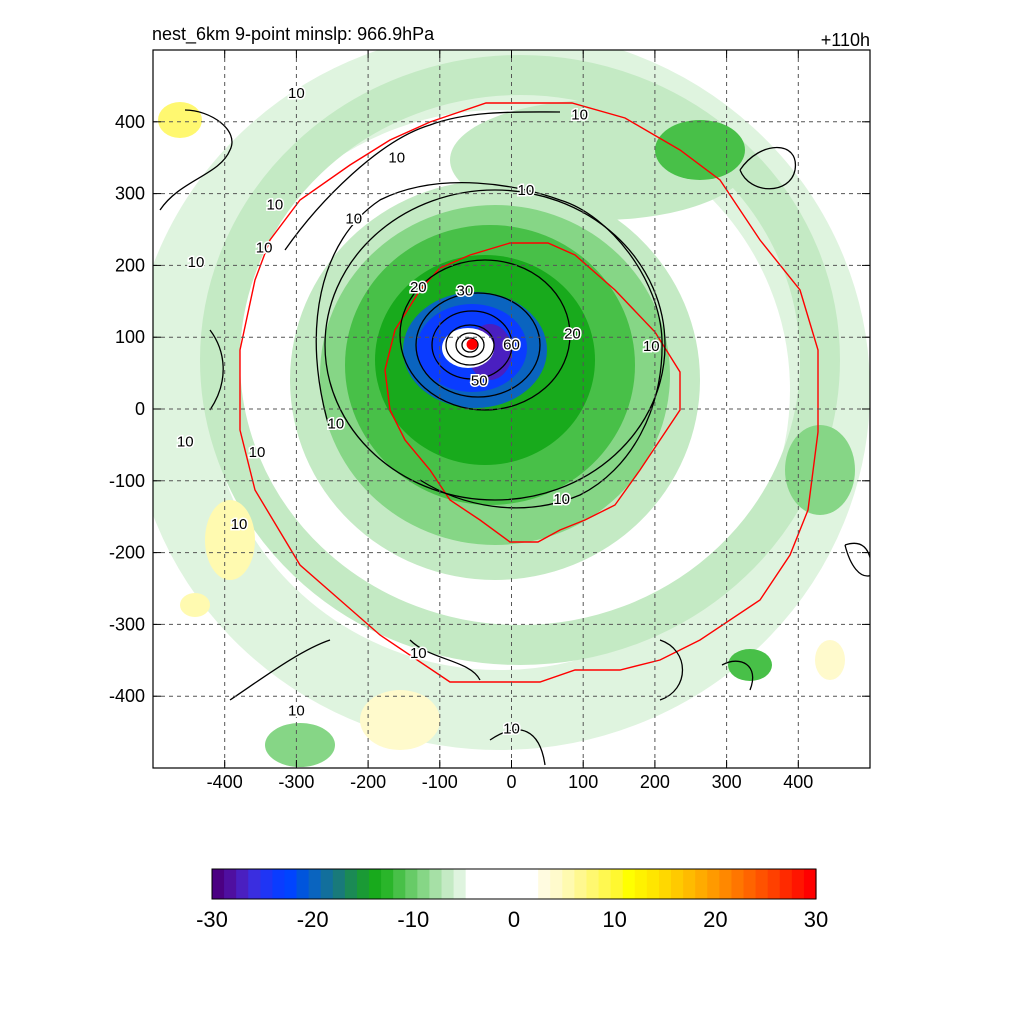 Image resolution: width=1024 pixels, height=1024 pixels. I want to click on y-tick-label: -100, so click(127, 481).